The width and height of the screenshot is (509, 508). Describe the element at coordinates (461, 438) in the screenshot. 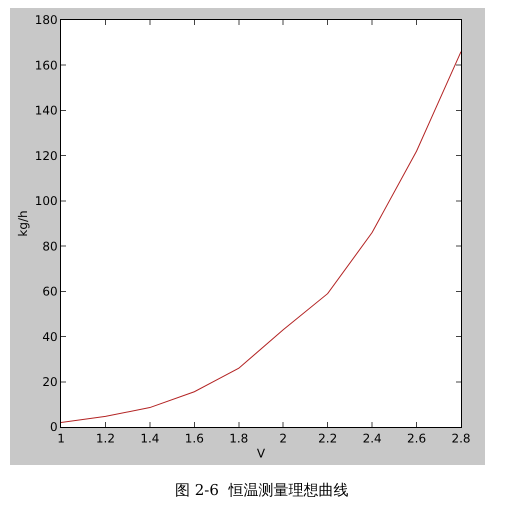

I see `x-tick-label: 2.8` at that location.